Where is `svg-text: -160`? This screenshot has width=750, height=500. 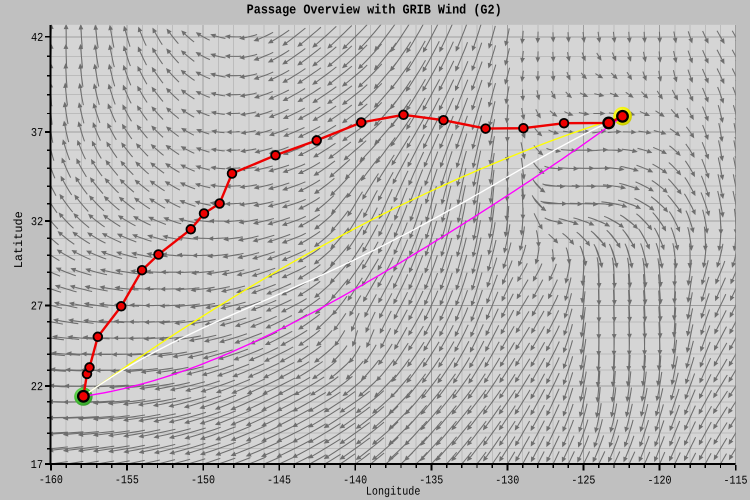
svg-text: -160 is located at coordinates (51, 480).